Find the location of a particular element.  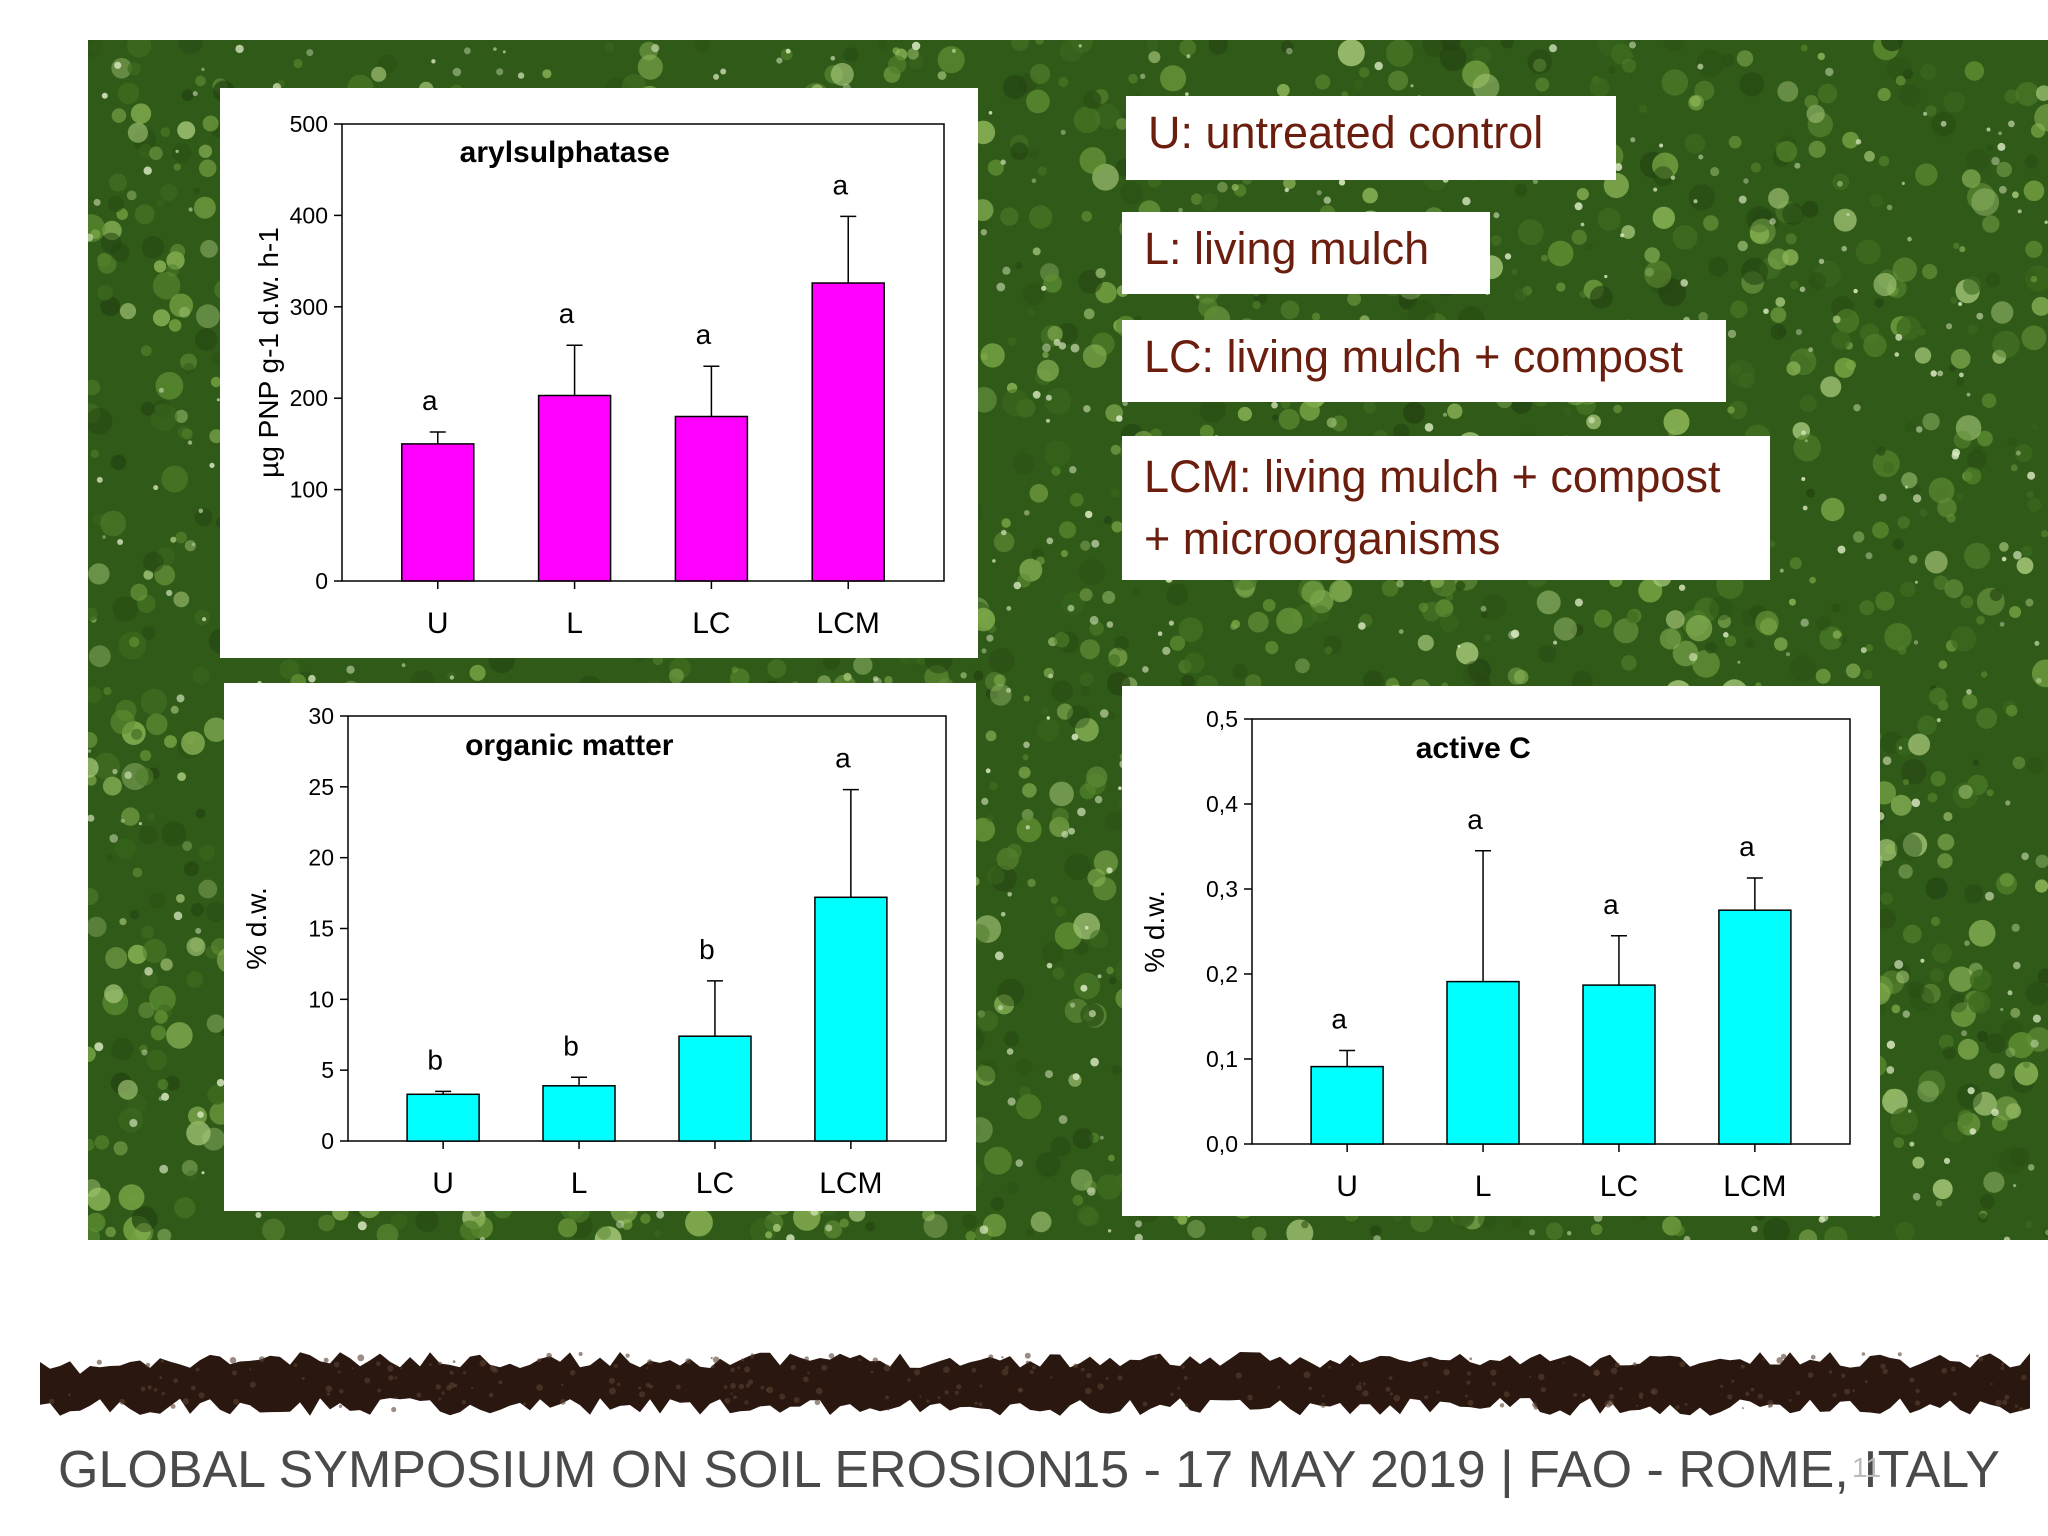

legend-lcm-line2: + microorganisms is located at coordinates (1322, 538).